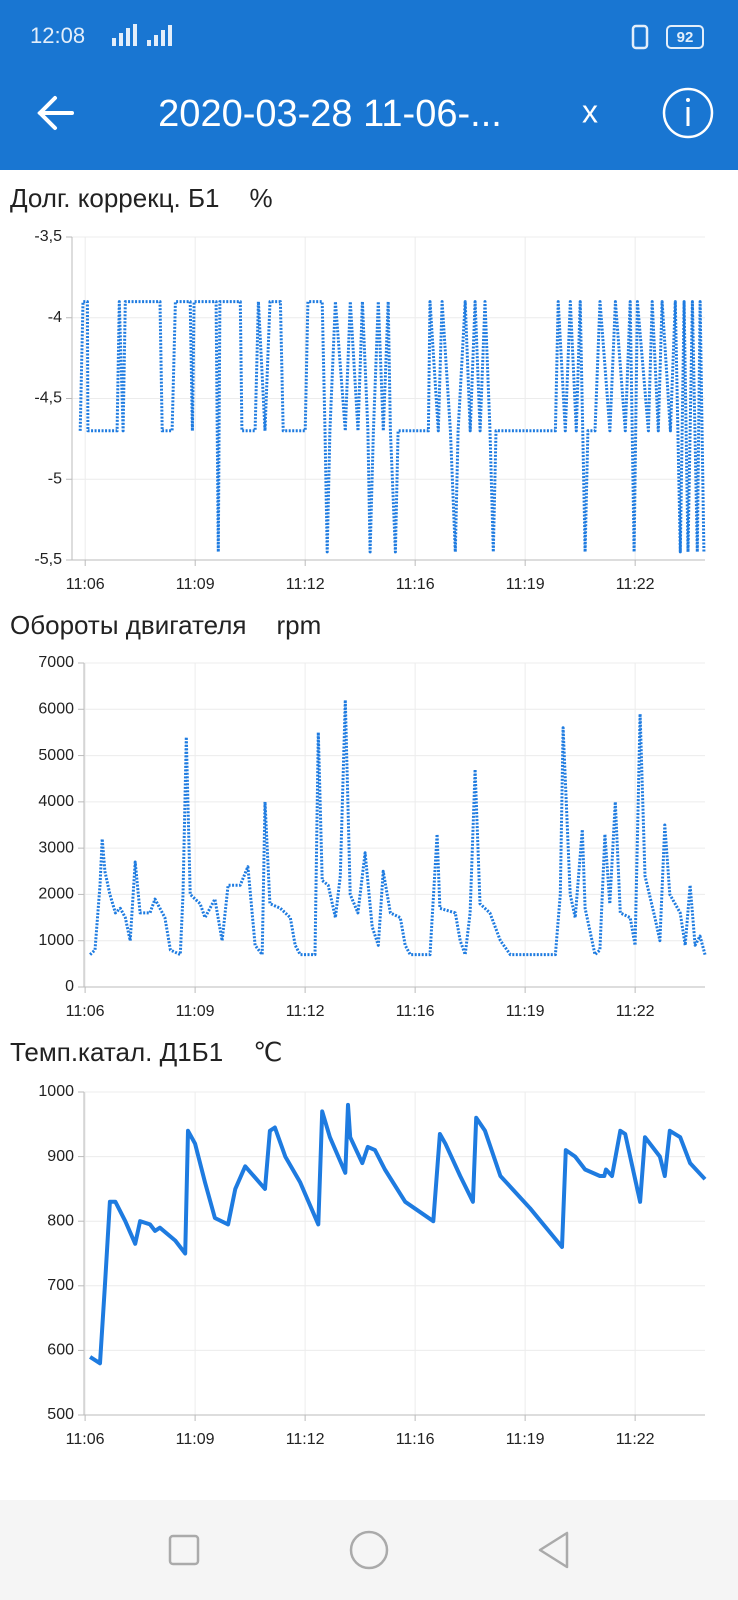  I want to click on y-tick-label: 2000, so click(56, 894).